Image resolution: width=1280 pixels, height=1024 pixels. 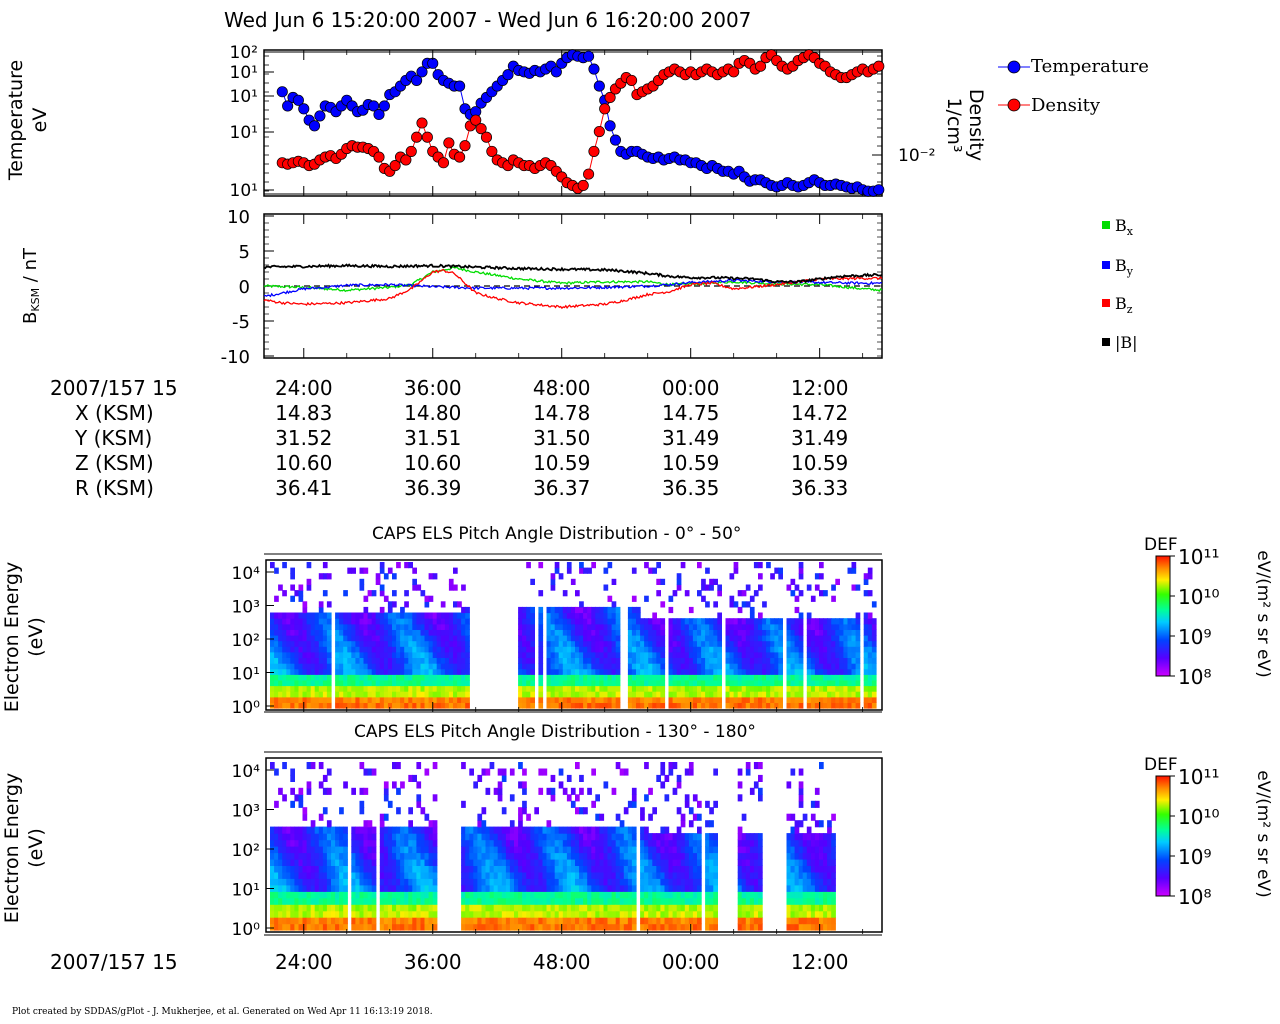 What do you see at coordinates (691, 388) in the screenshot?
I see `time-tick-label: 00:00` at bounding box center [691, 388].